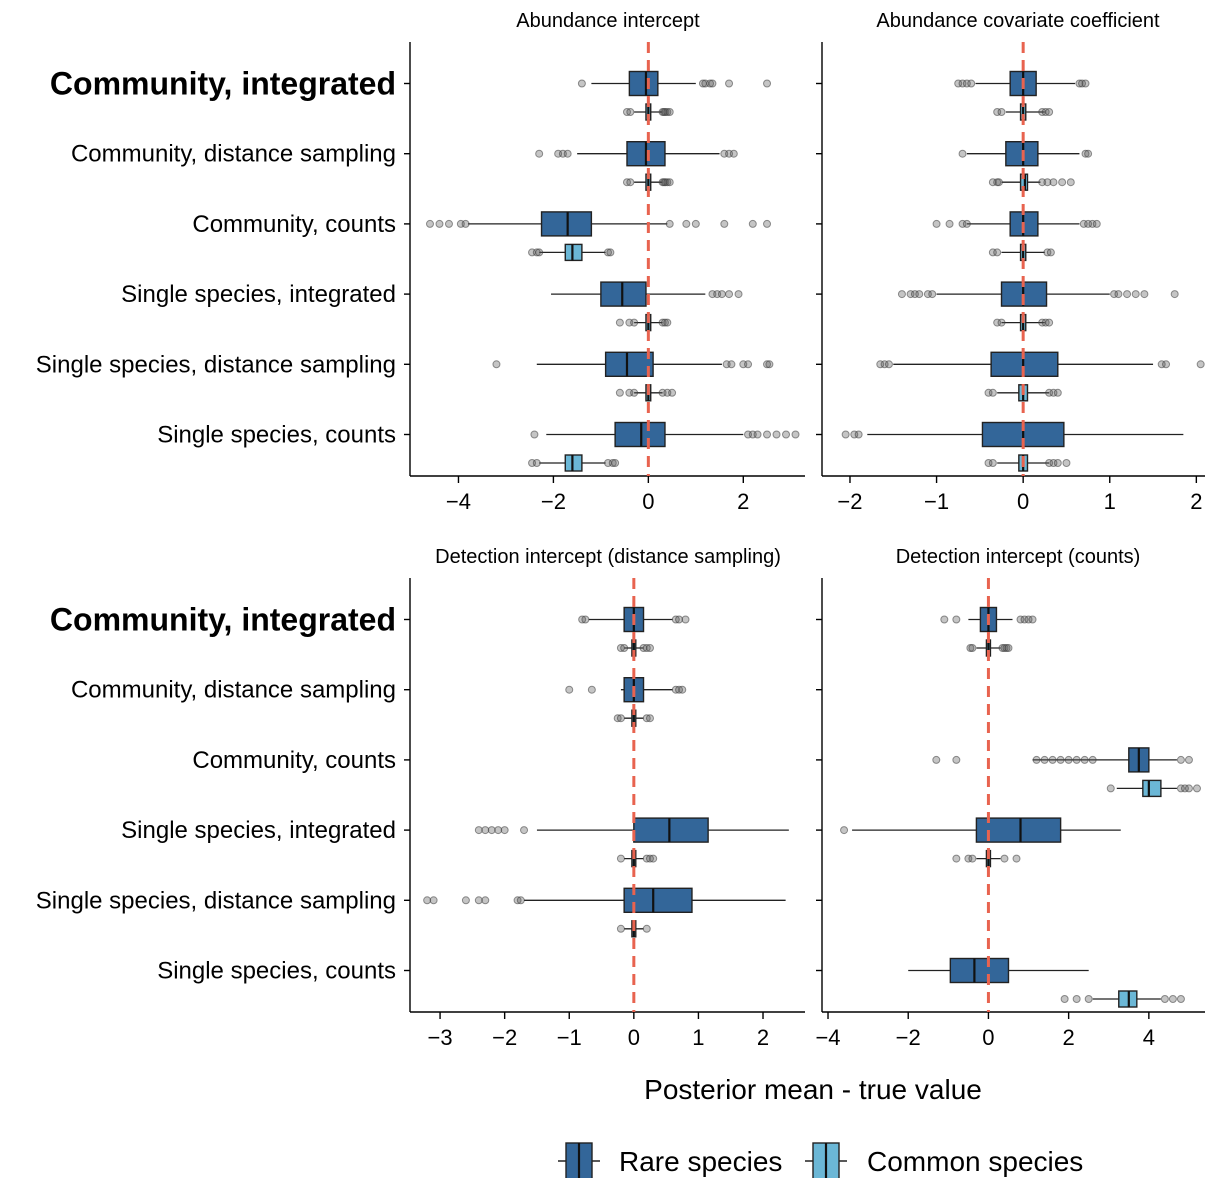 The width and height of the screenshot is (1215, 1178). What do you see at coordinates (579, 1160) in the screenshot?
I see `legend-key-rare` at bounding box center [579, 1160].